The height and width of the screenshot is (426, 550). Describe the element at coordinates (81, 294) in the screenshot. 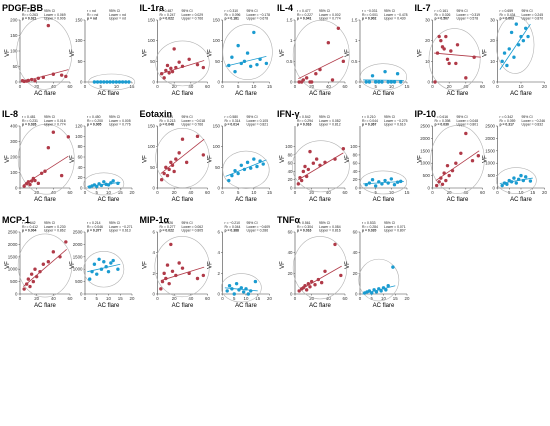

I see `right-ytick-label: 0` at that location.